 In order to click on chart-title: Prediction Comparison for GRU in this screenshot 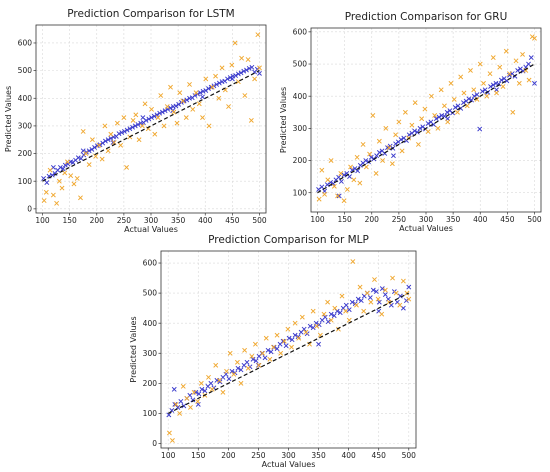, I will do `click(426, 17)`.